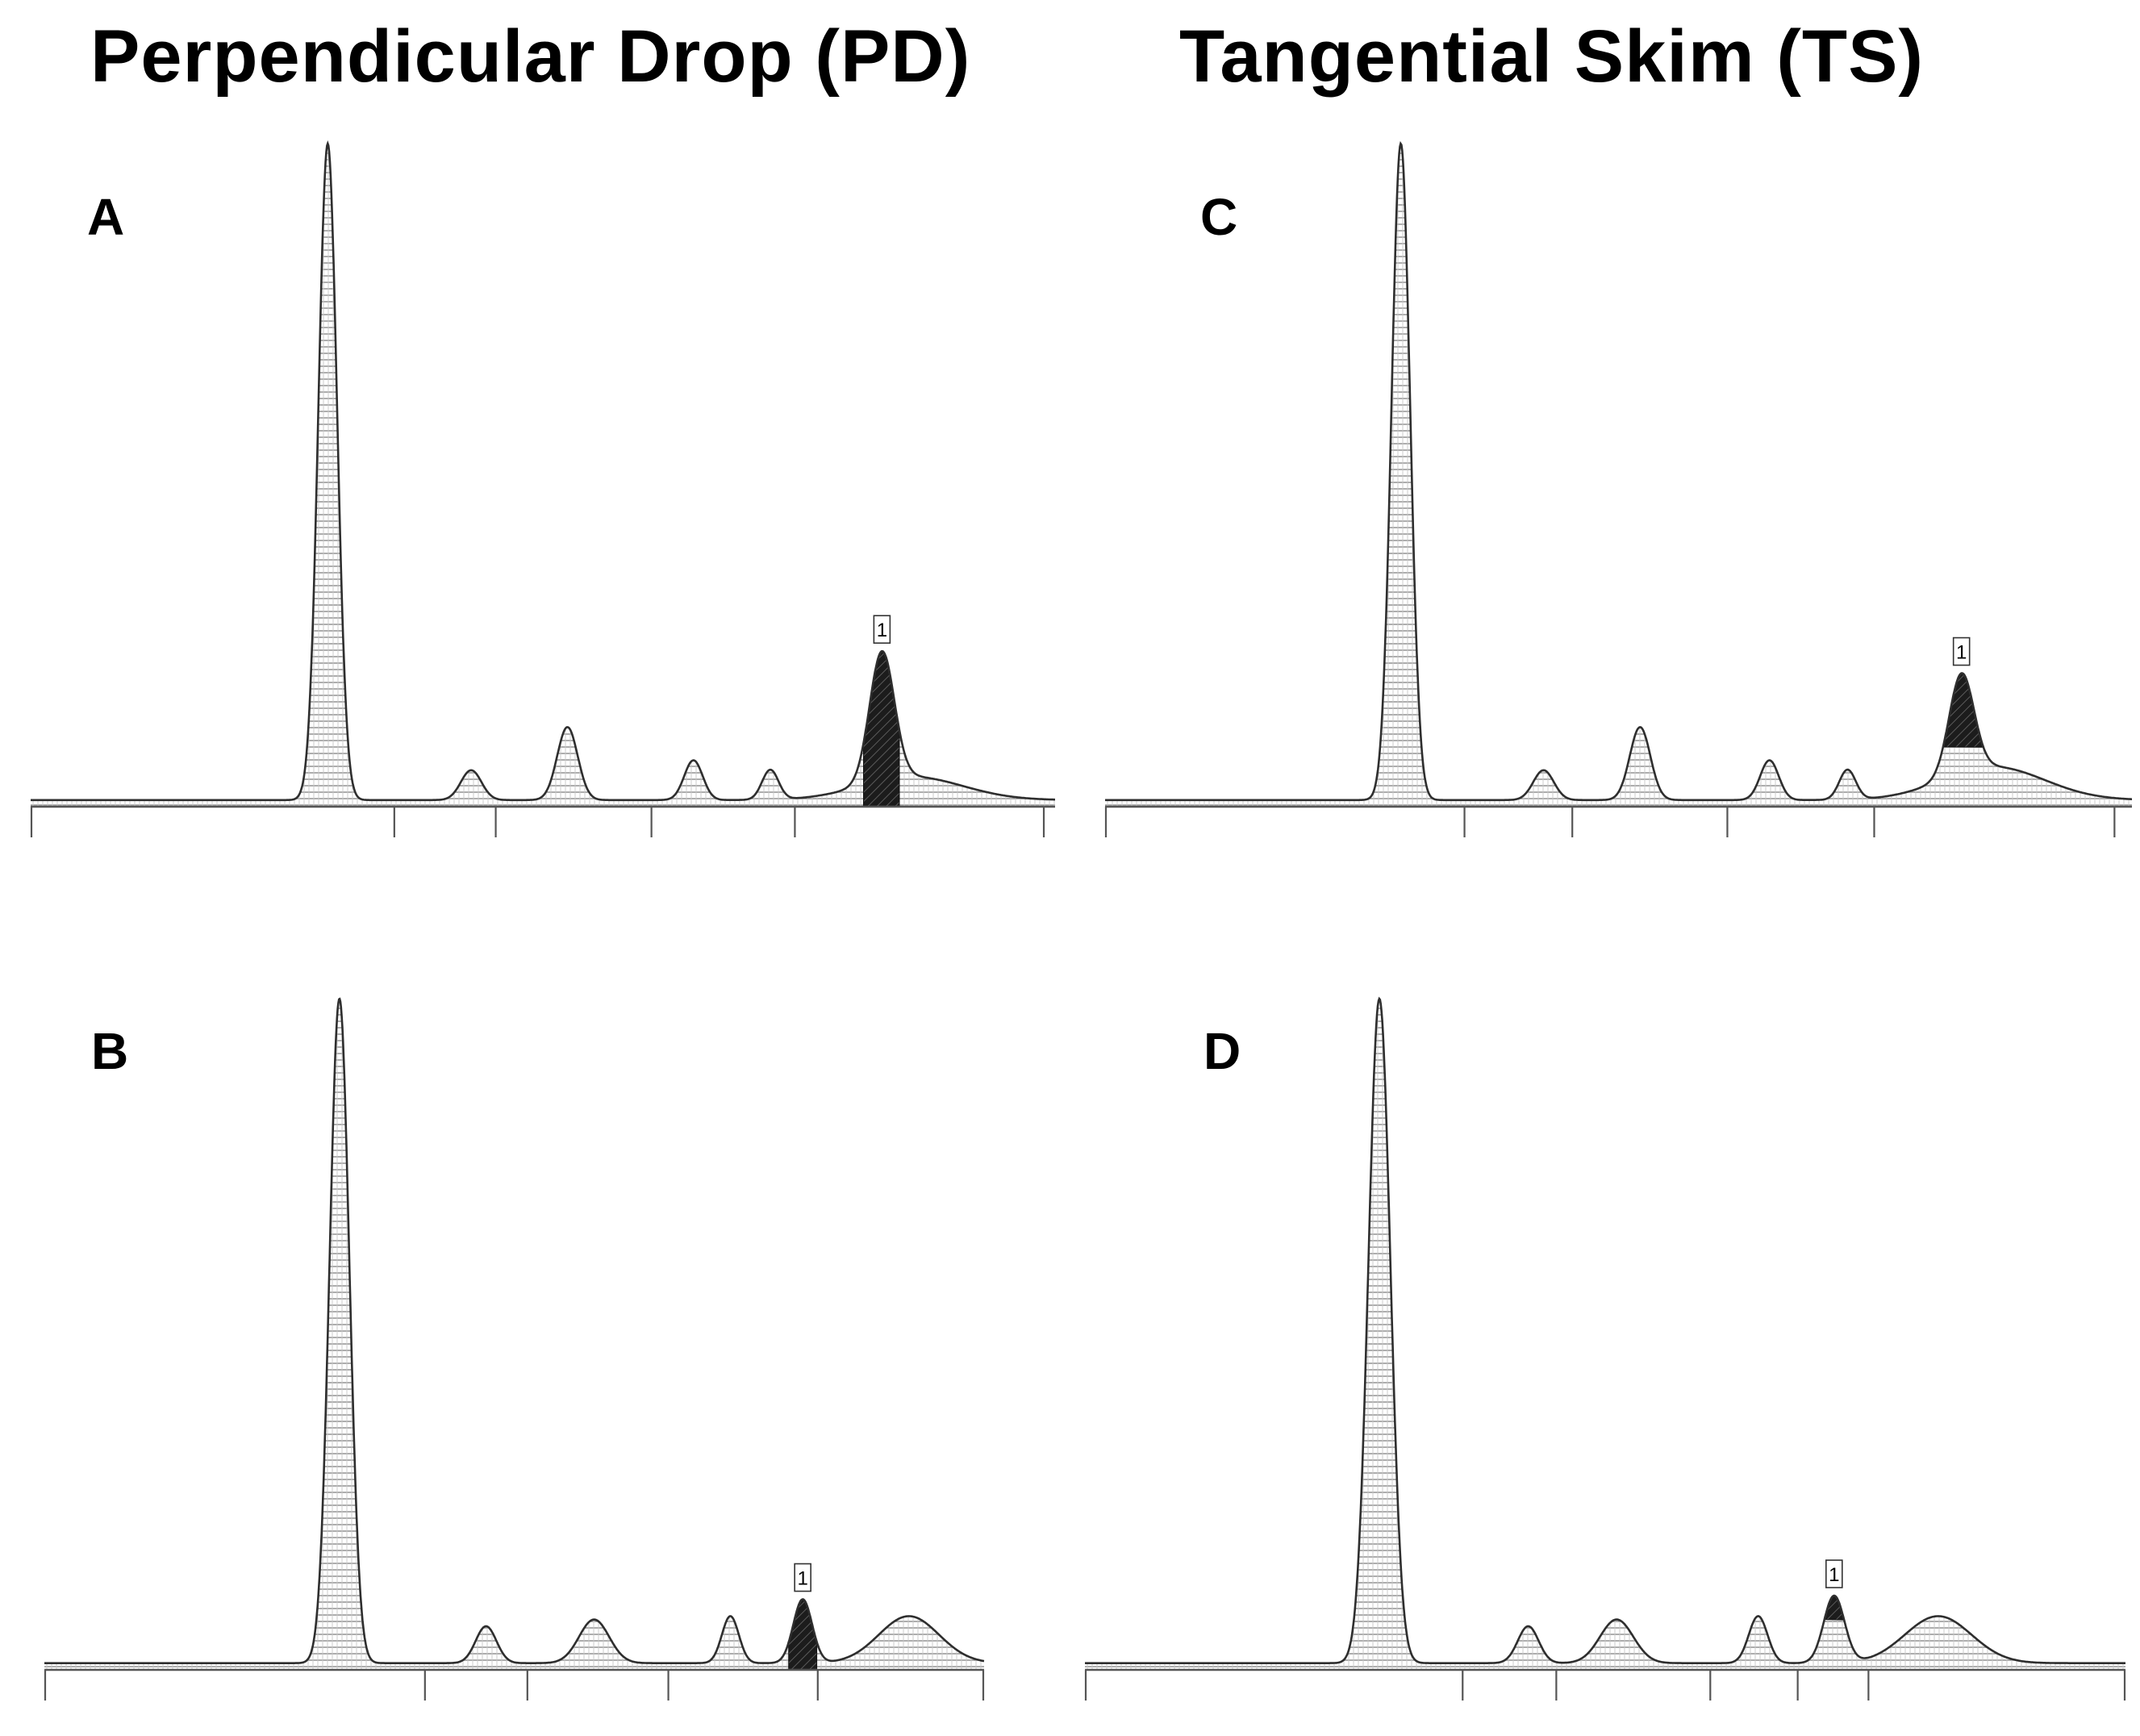  I want to click on column-title-tangential-skim: Tangential Skim (TS), so click(1552, 56).